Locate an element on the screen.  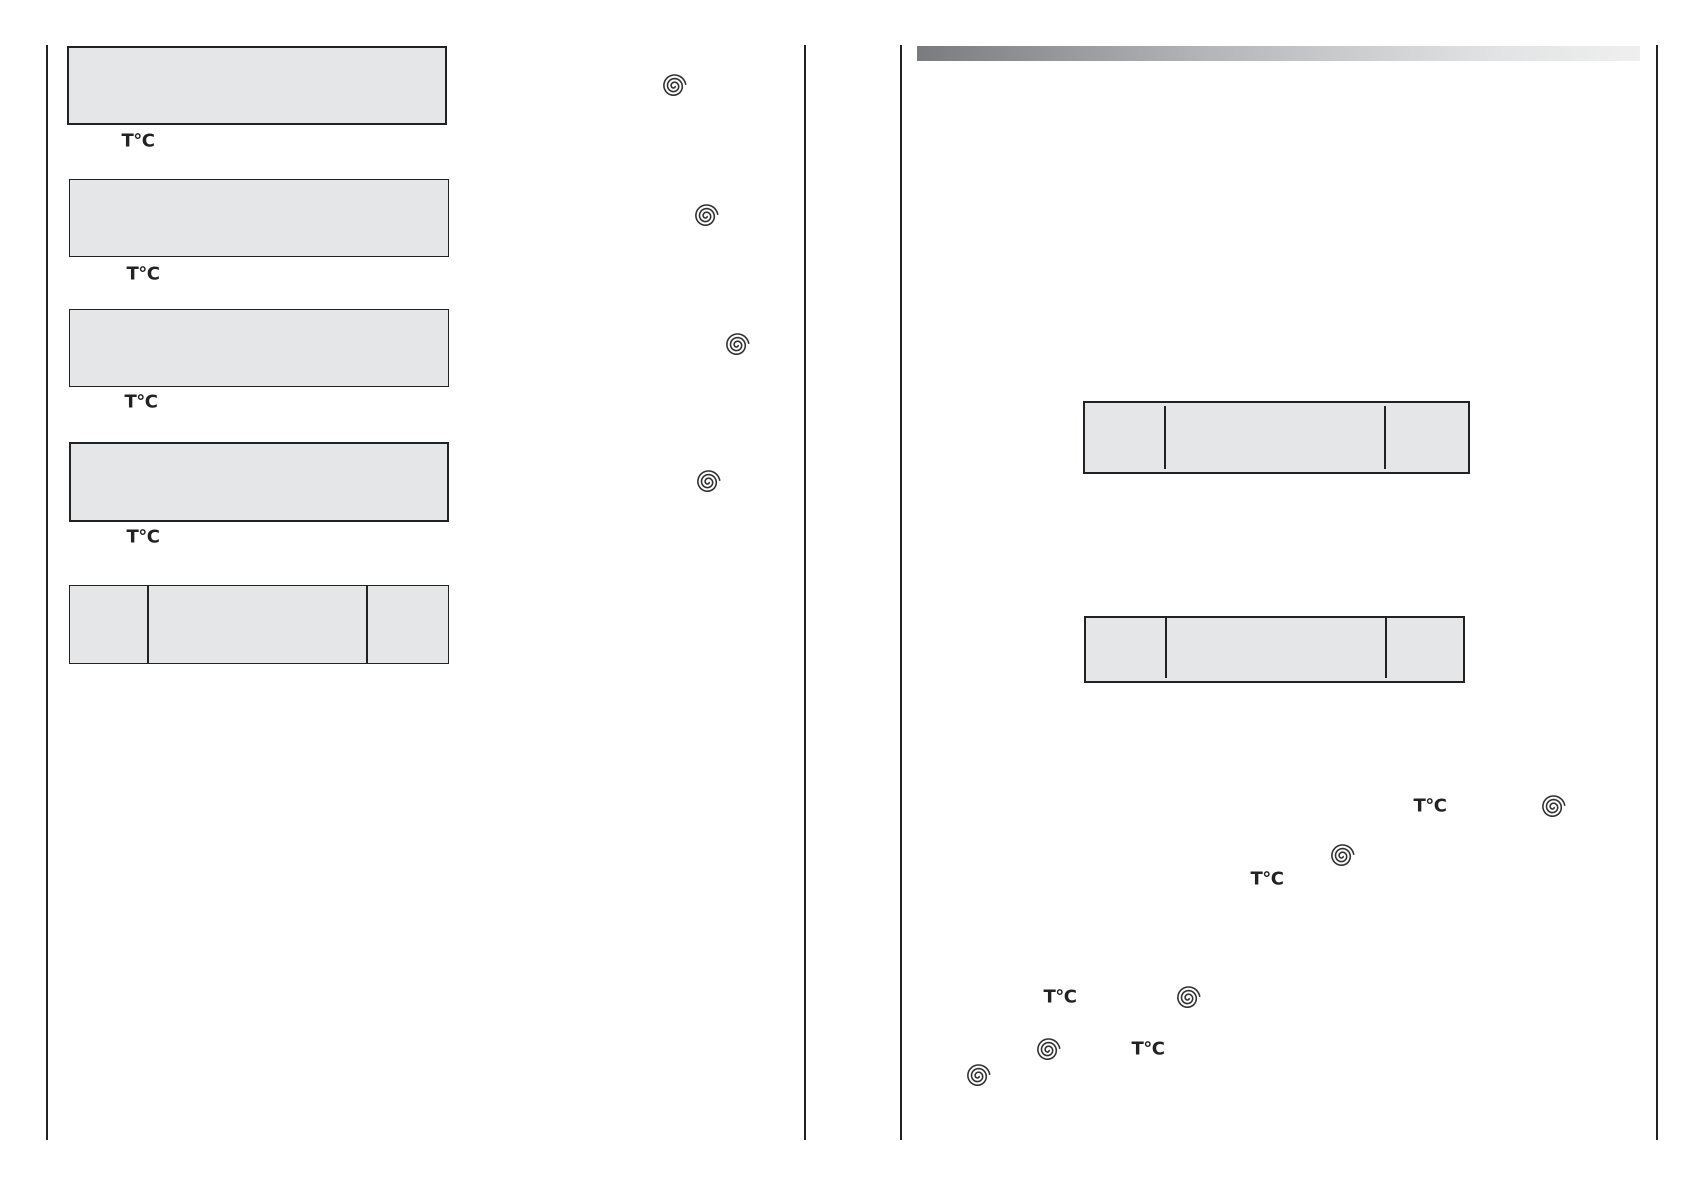
left-page-margin-line is located at coordinates (47, 592).